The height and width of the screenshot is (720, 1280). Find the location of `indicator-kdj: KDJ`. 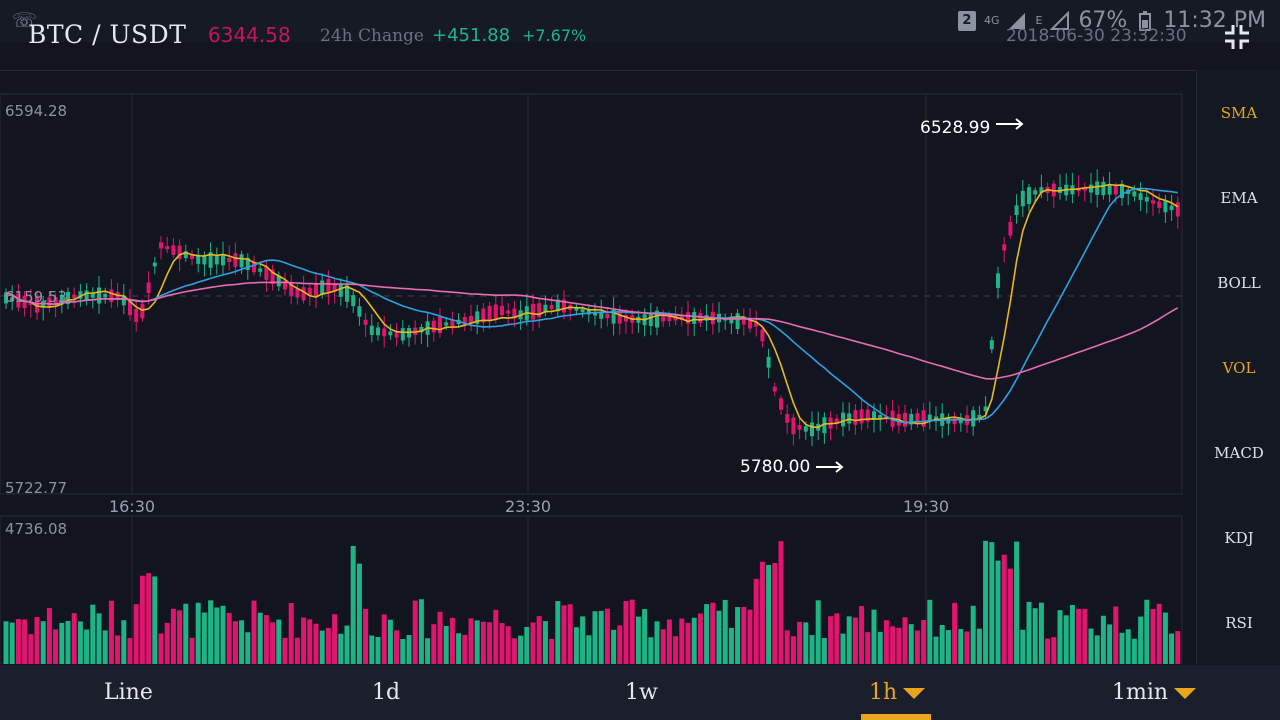

indicator-kdj: KDJ is located at coordinates (1239, 538).